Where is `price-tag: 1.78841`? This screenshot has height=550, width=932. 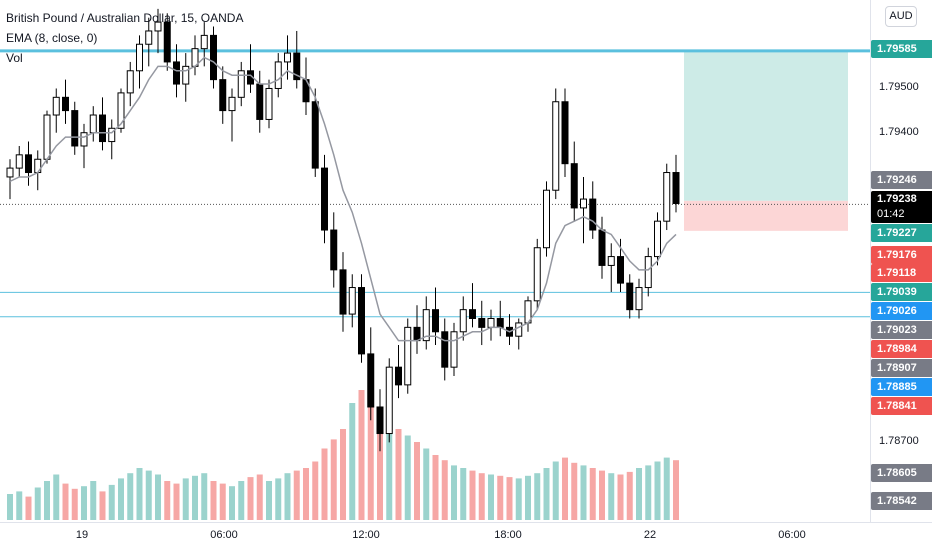
price-tag: 1.78841 is located at coordinates (901, 406).